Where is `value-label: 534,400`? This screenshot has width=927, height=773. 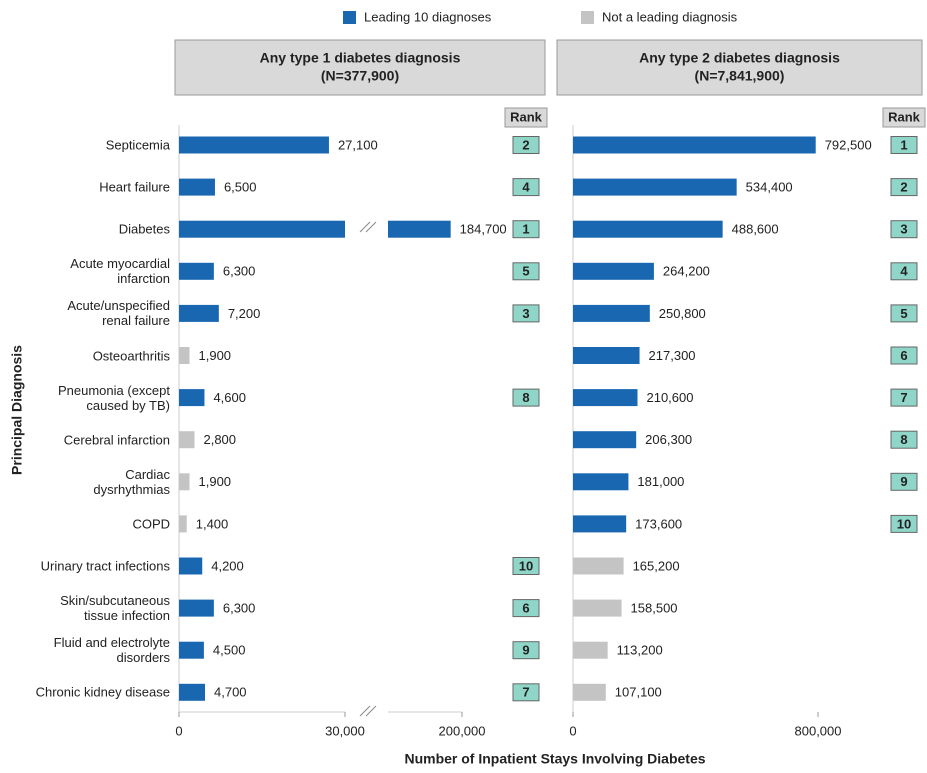
value-label: 534,400 is located at coordinates (769, 187).